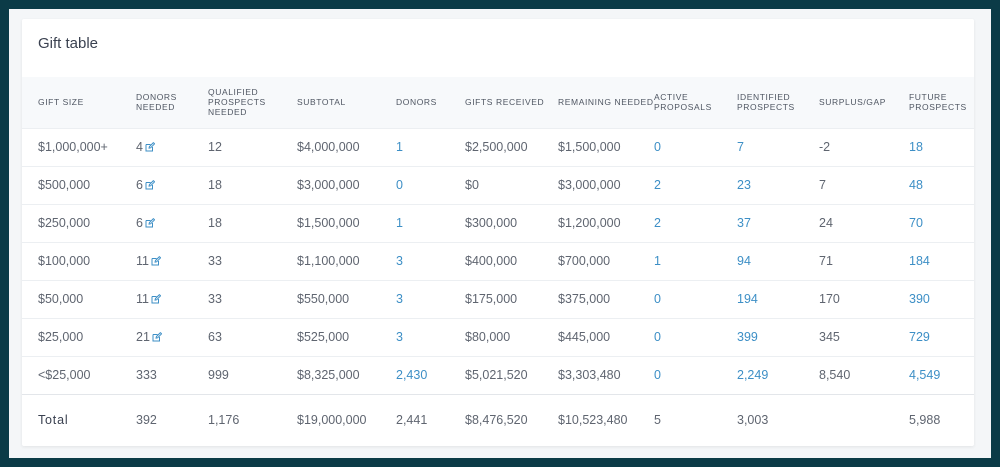 This screenshot has height=467, width=1000. I want to click on cell-future-link-value: 390, so click(919, 299).